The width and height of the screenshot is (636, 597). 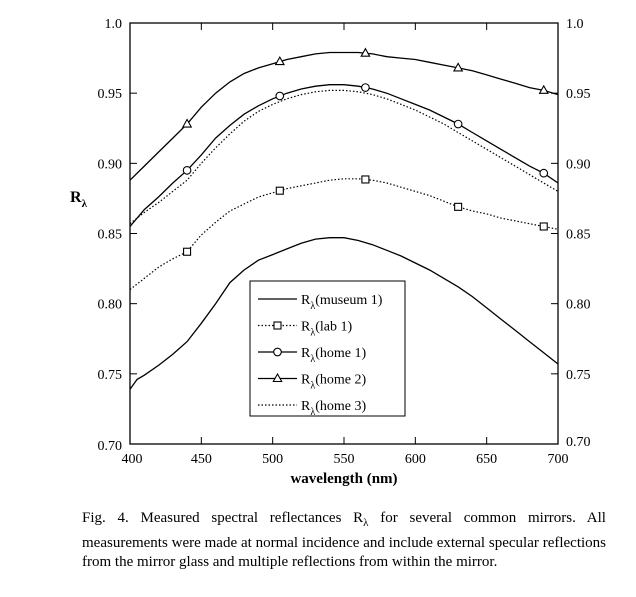 I want to click on y-tick-label-right: 0.90, so click(x=578, y=164).